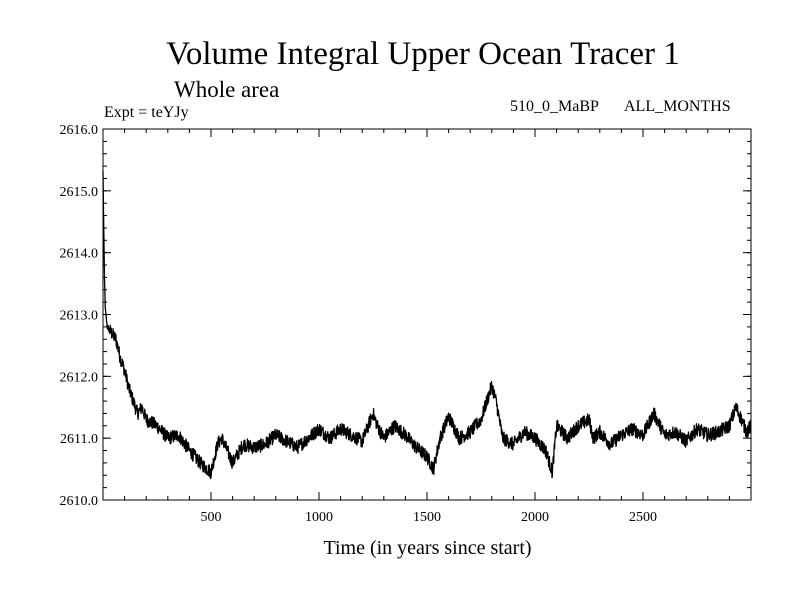 The image size is (800, 600). What do you see at coordinates (79, 501) in the screenshot?
I see `y-tick-label: 2610.0` at bounding box center [79, 501].